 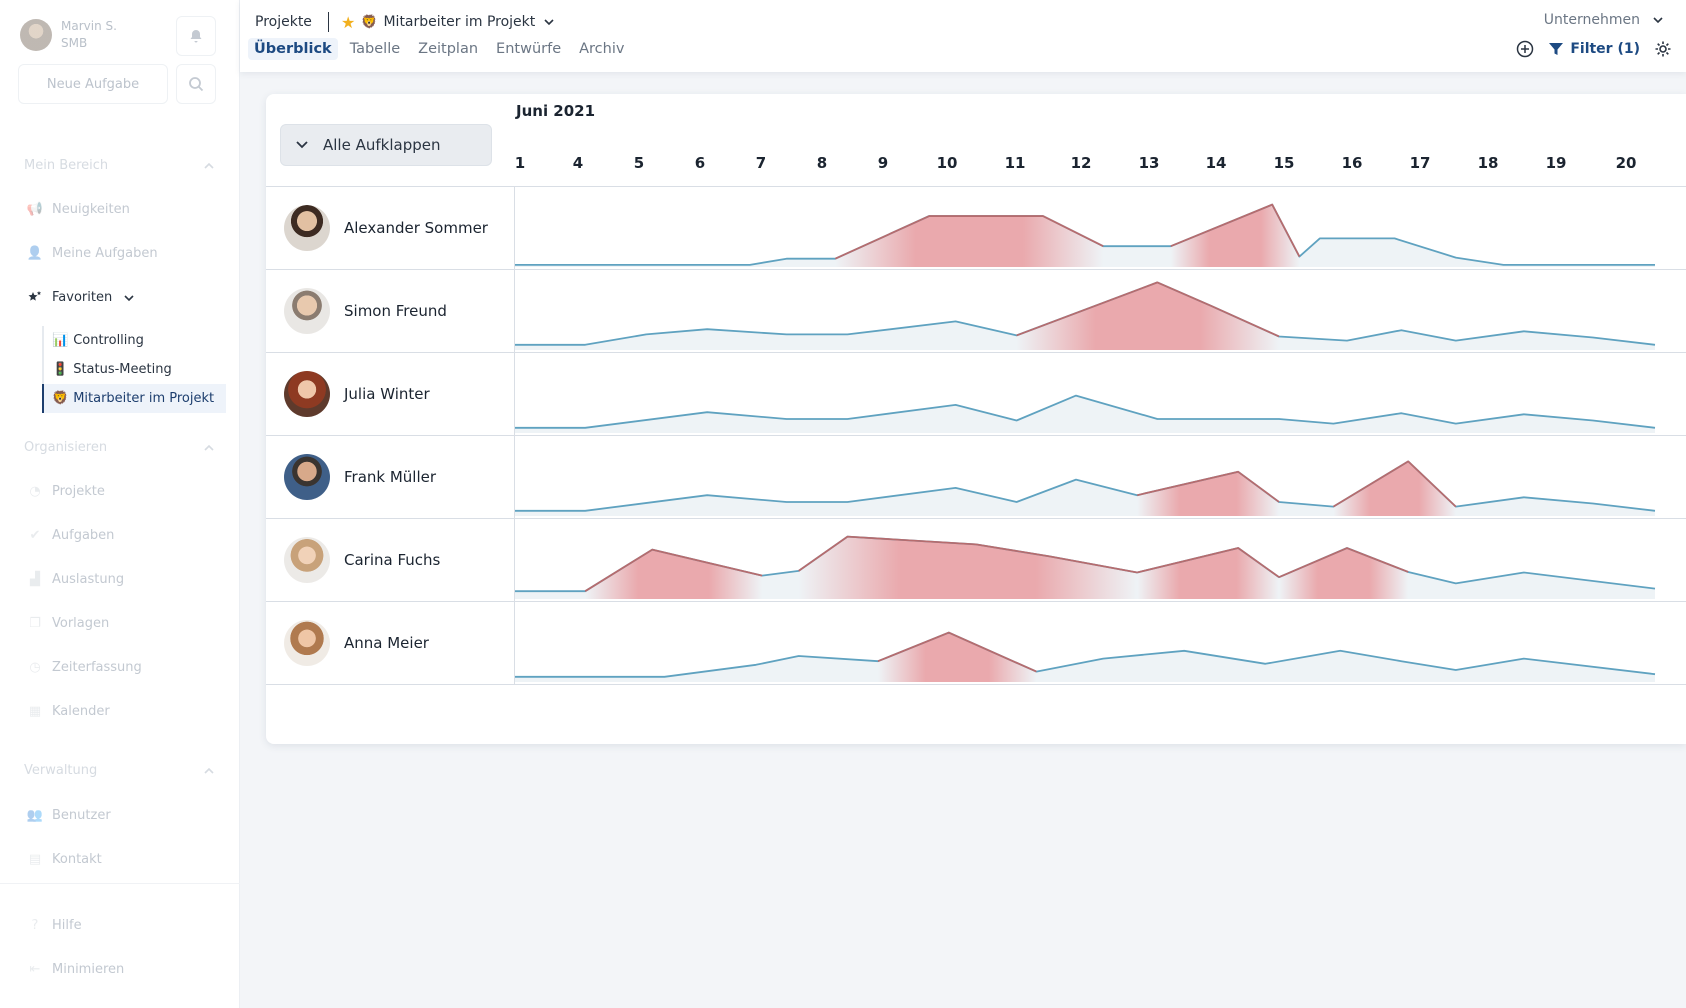 What do you see at coordinates (119, 447) in the screenshot?
I see `section-organisieren: Organisieren` at bounding box center [119, 447].